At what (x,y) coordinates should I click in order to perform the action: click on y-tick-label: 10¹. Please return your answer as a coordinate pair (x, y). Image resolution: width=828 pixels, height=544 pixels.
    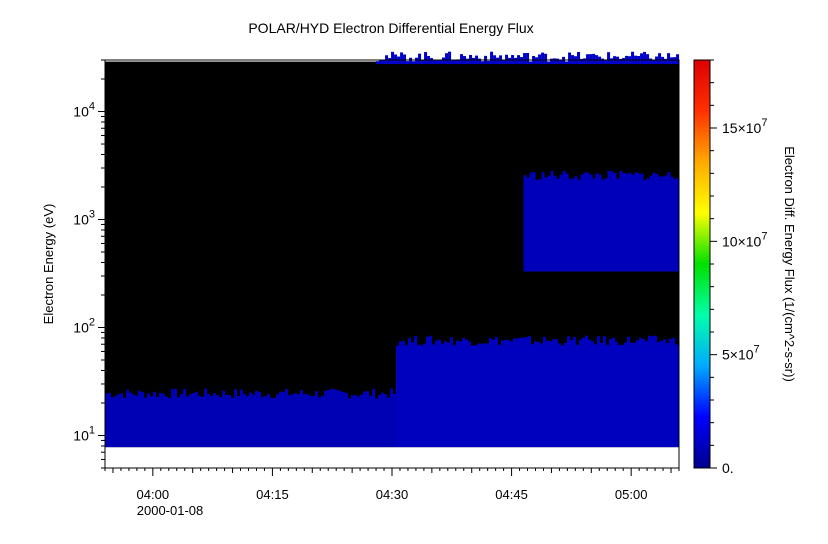
    Looking at the image, I should click on (84, 433).